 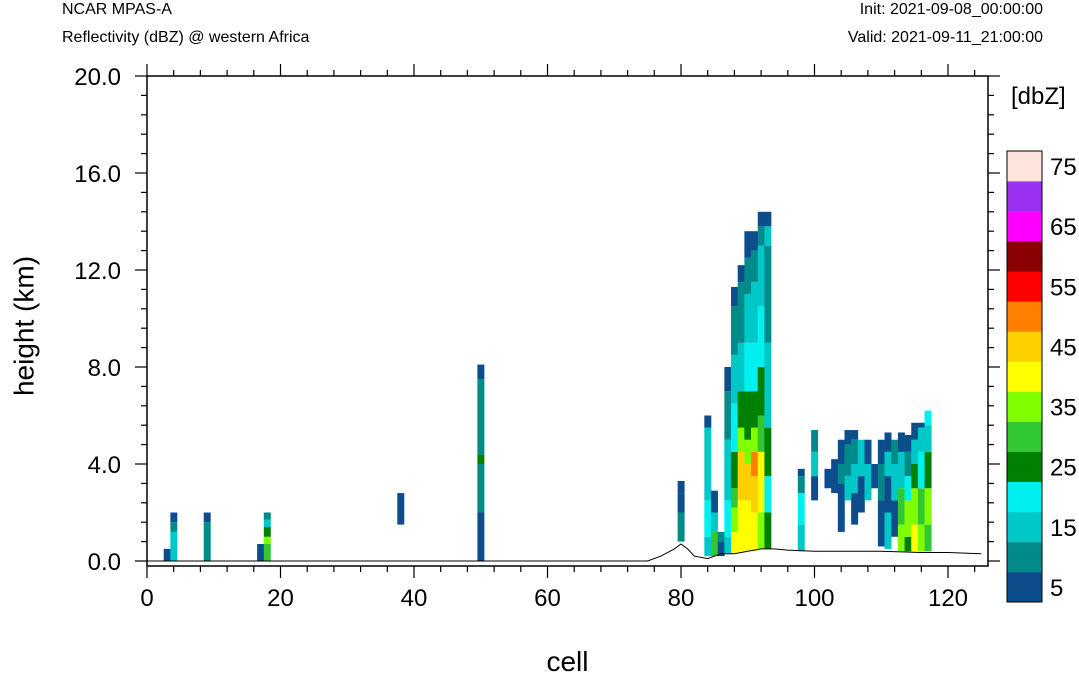 What do you see at coordinates (1063, 167) in the screenshot?
I see `colorbar-tick-label: 75` at bounding box center [1063, 167].